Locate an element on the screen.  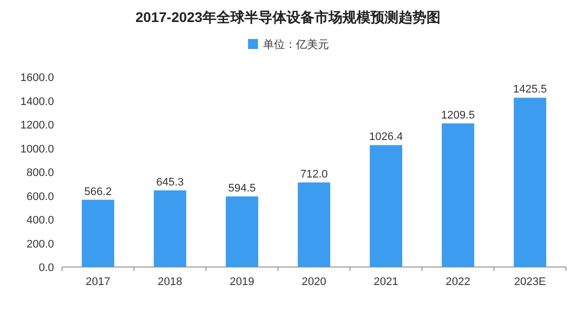
y-tick-label: 400.0 is located at coordinates (40, 220).